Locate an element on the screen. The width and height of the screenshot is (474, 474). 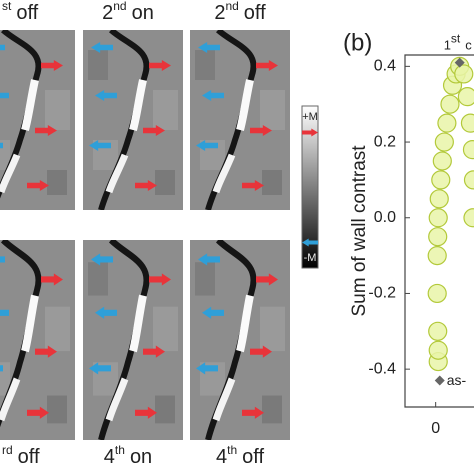
y-tick-label: -0.4 is located at coordinates (382, 368).